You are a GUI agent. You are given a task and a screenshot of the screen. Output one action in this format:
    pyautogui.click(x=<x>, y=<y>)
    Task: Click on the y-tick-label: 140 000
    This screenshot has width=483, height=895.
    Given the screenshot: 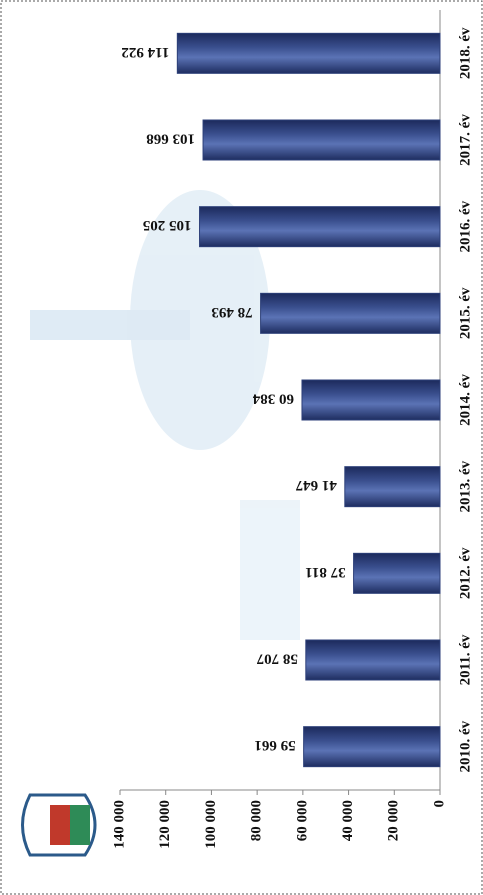 What is the action you would take?
    pyautogui.click(x=119, y=824)
    